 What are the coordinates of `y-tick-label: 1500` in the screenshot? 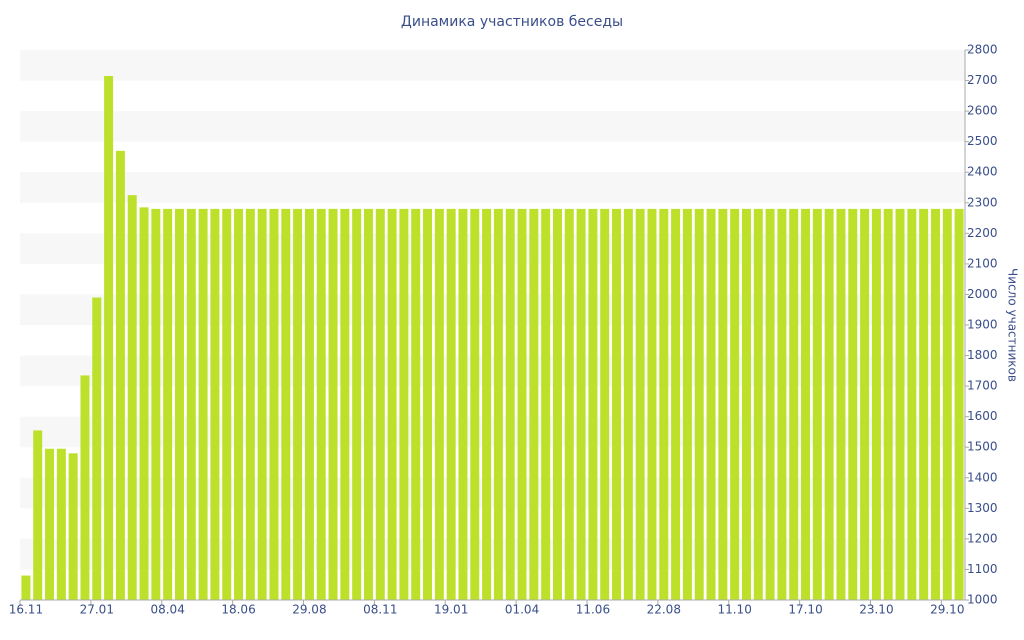 It's located at (982, 447).